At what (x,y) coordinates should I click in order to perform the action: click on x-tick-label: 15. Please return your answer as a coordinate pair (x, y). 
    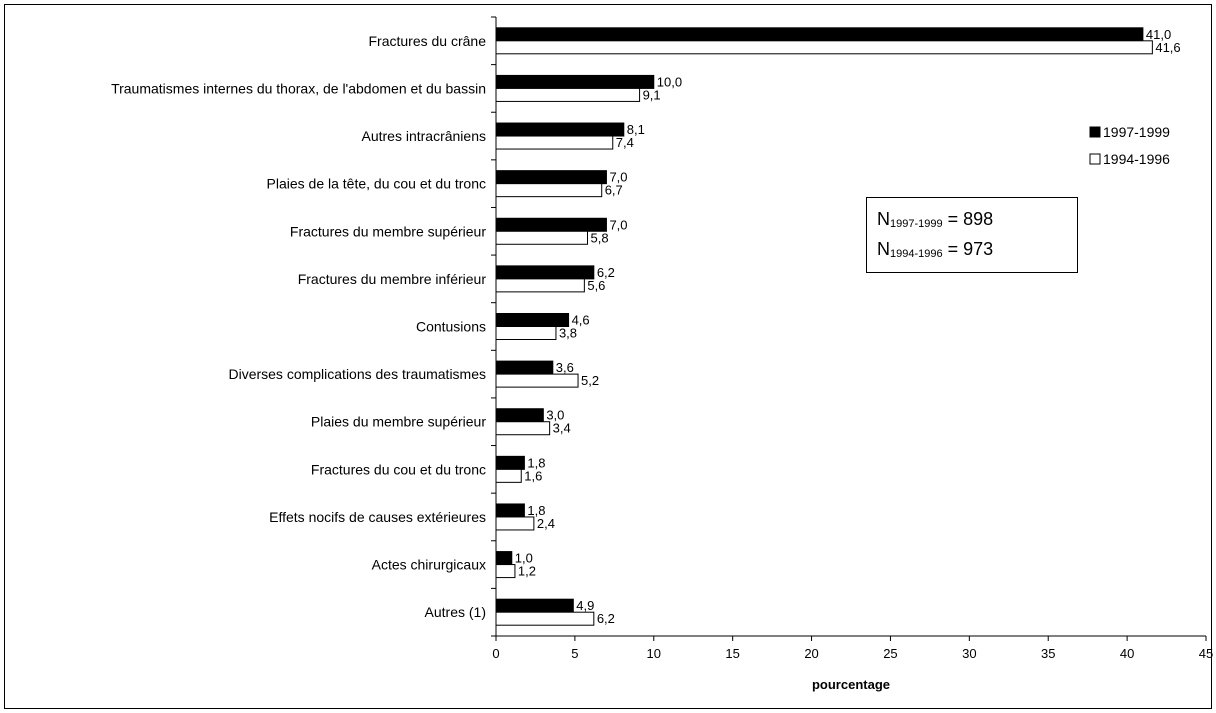
    Looking at the image, I should click on (732, 653).